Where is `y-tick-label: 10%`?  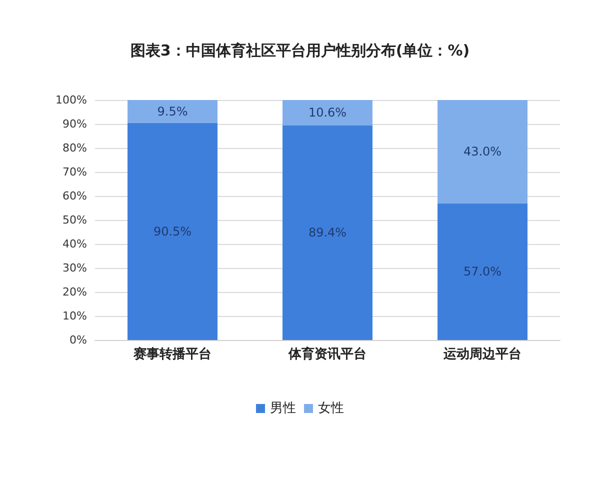 y-tick-label: 10% is located at coordinates (74, 316).